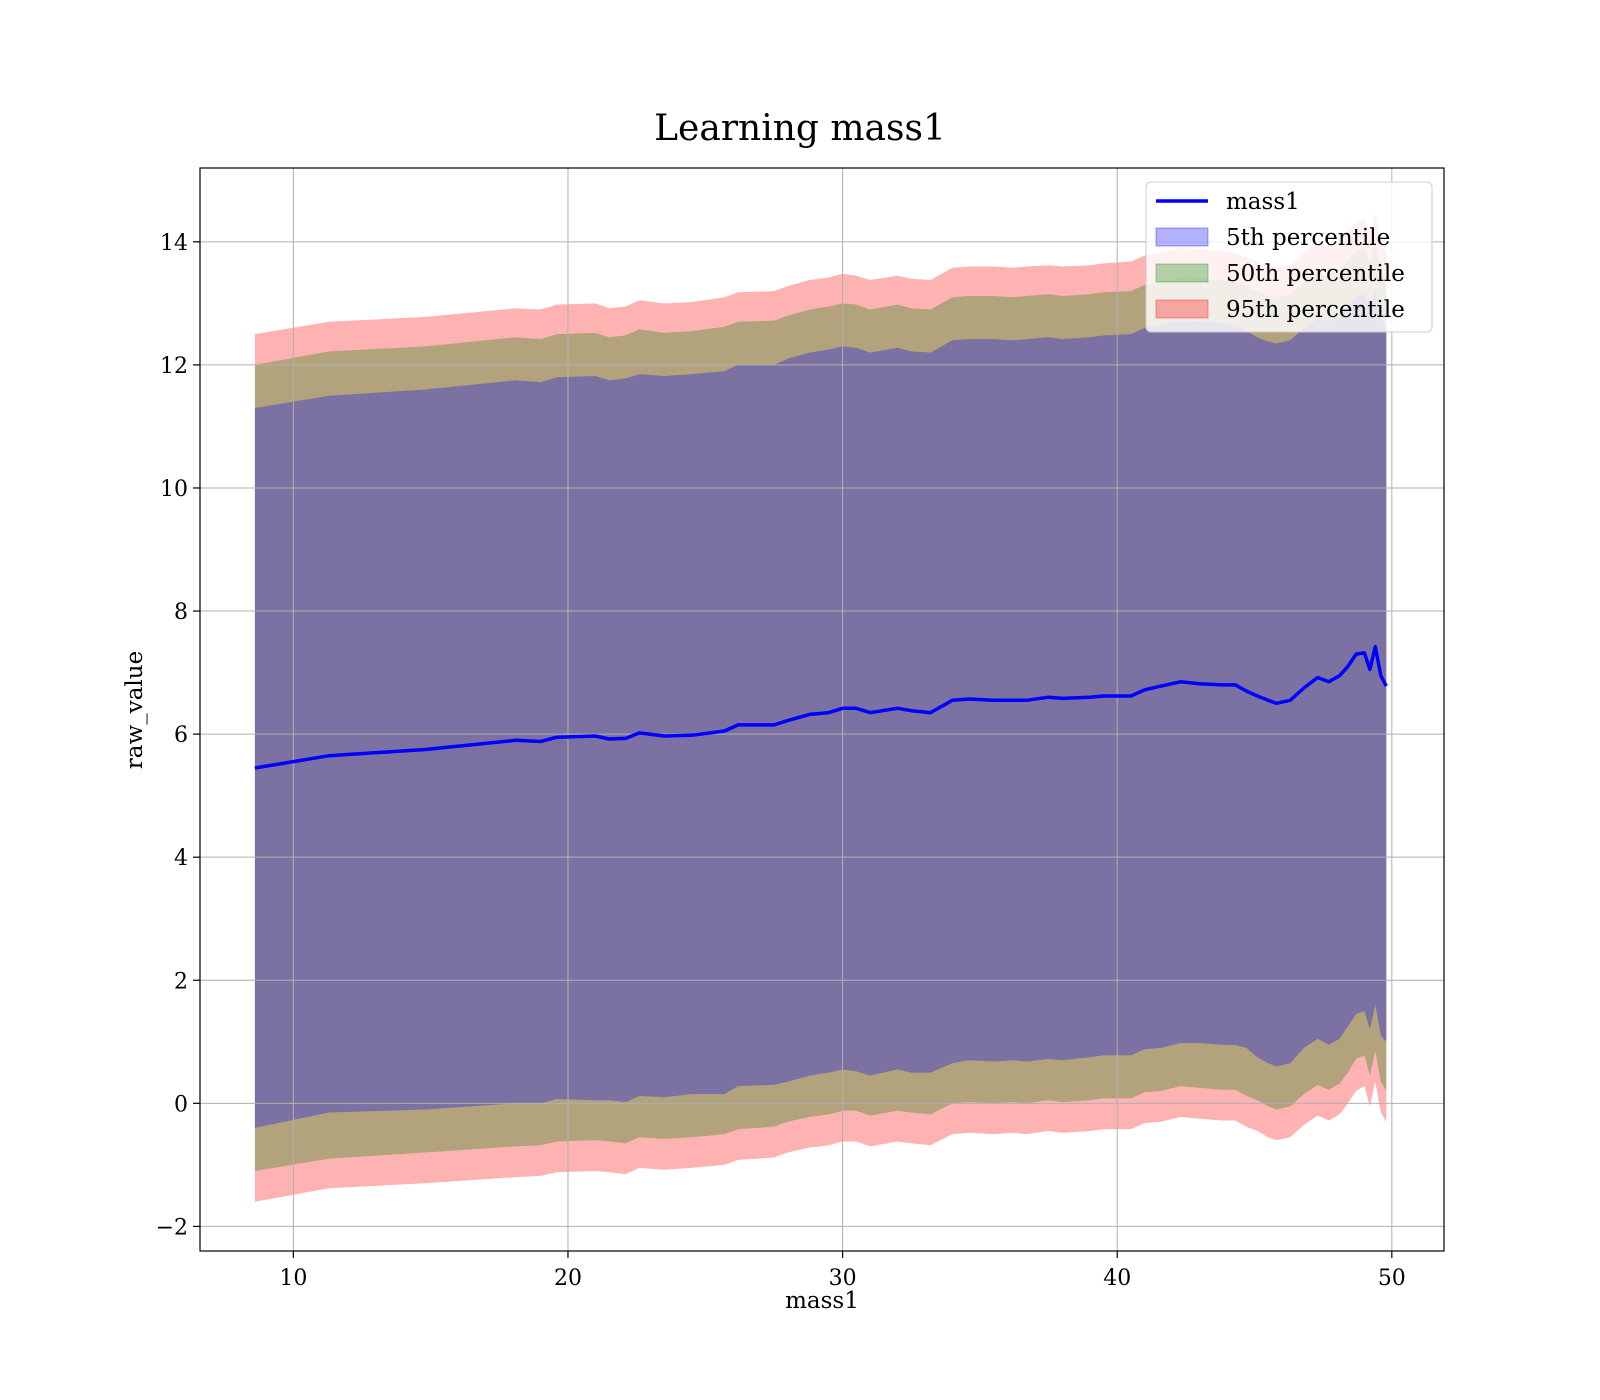 The width and height of the screenshot is (1600, 1400). Describe the element at coordinates (181, 981) in the screenshot. I see `y-tick-label: 2` at that location.